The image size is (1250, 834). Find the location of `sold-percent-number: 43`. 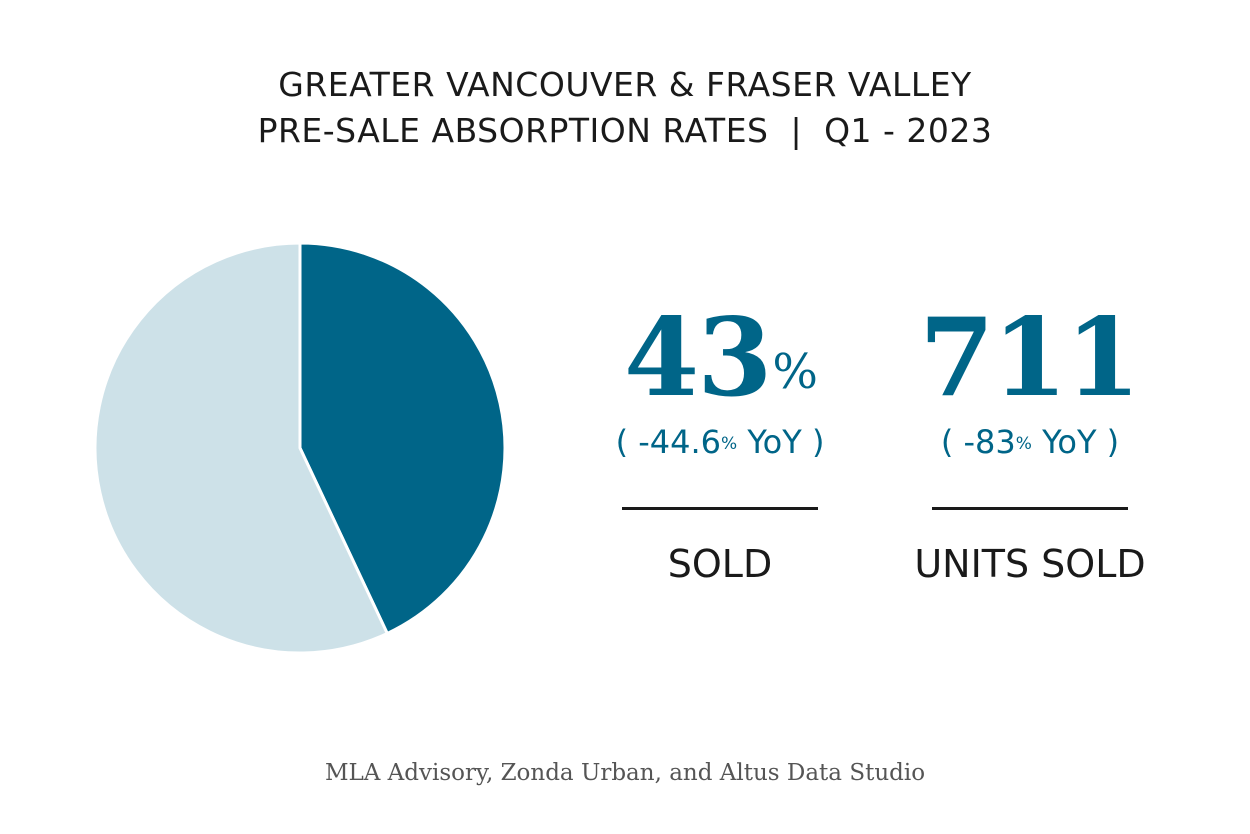

sold-percent-number: 43 is located at coordinates (698, 358).